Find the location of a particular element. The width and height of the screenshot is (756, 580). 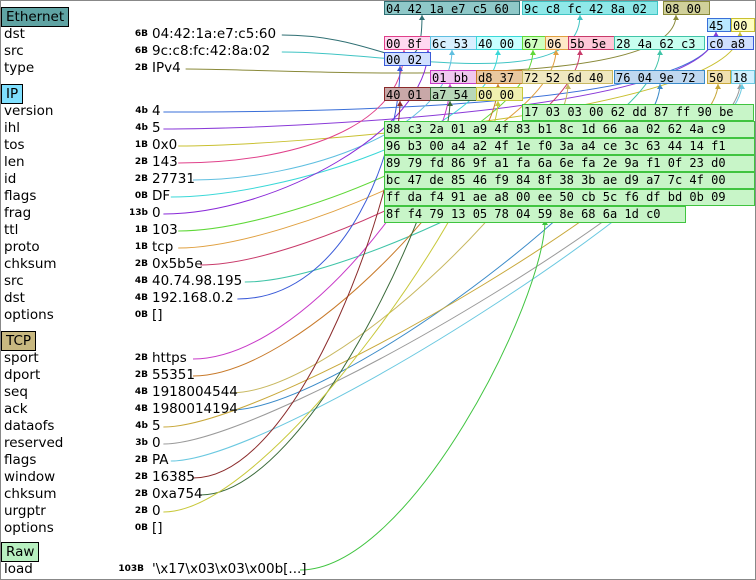

field-row-tcp-seq: seq 4B 1918004544 is located at coordinates (194, 392).